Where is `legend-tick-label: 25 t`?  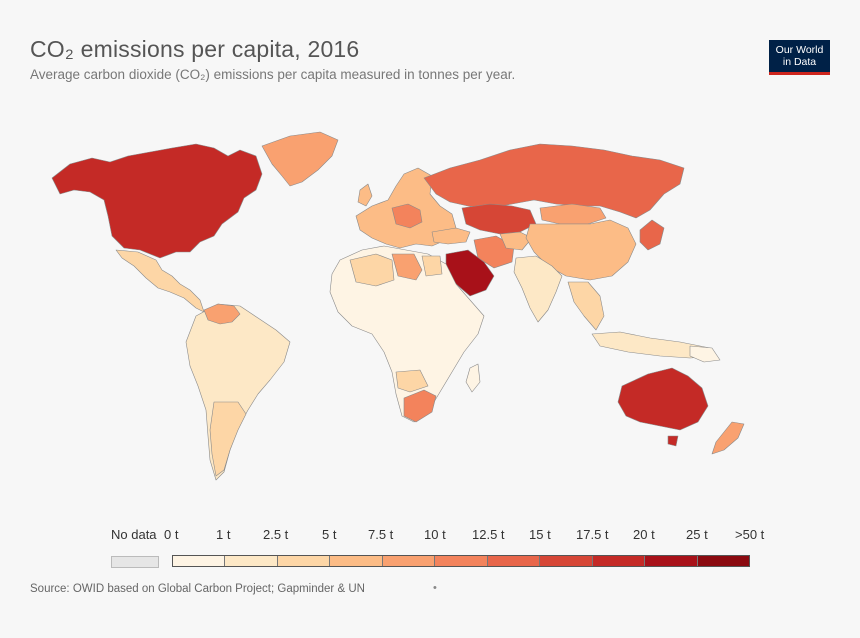
legend-tick-label: 25 t is located at coordinates (697, 534).